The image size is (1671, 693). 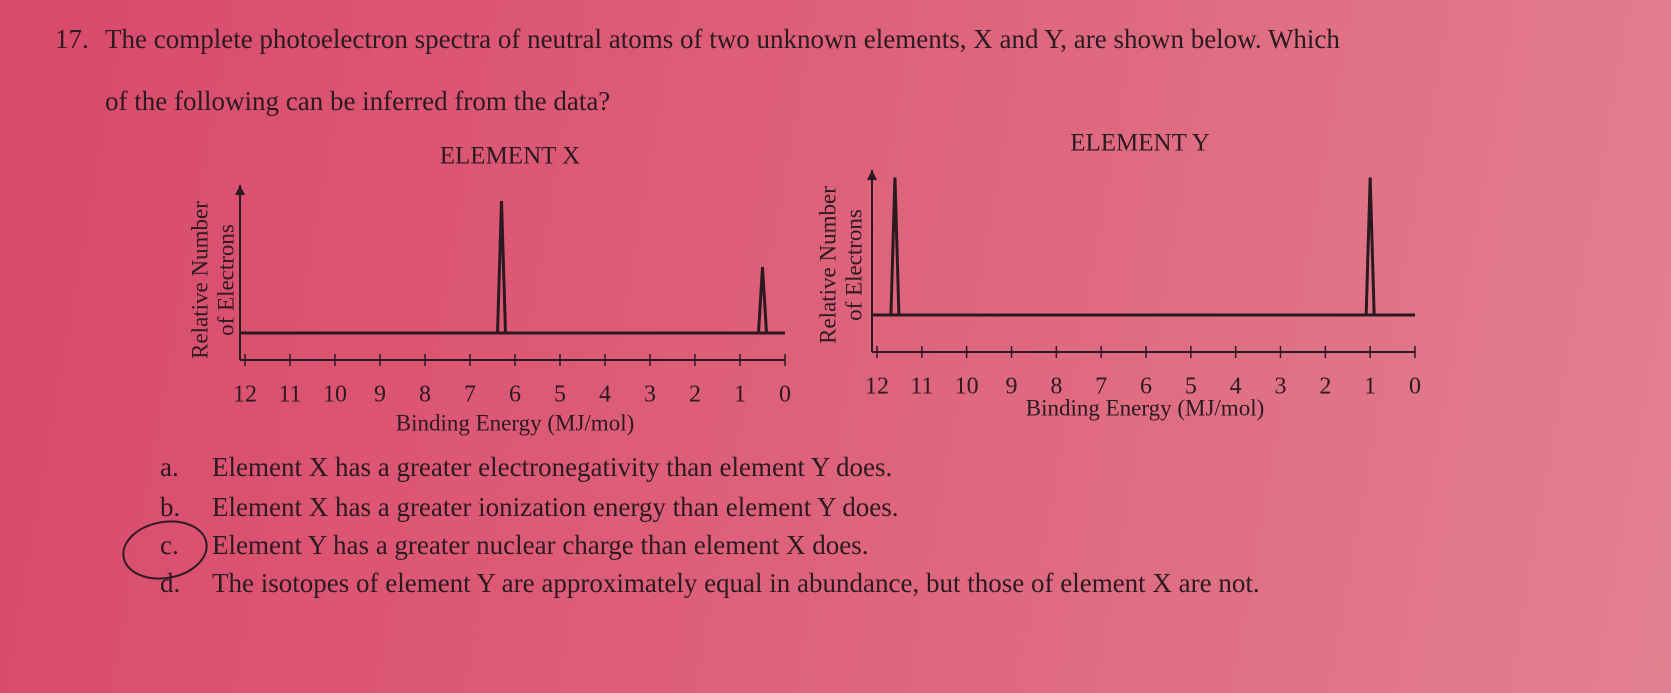 What do you see at coordinates (72, 39) in the screenshot?
I see `question-number: 17.` at bounding box center [72, 39].